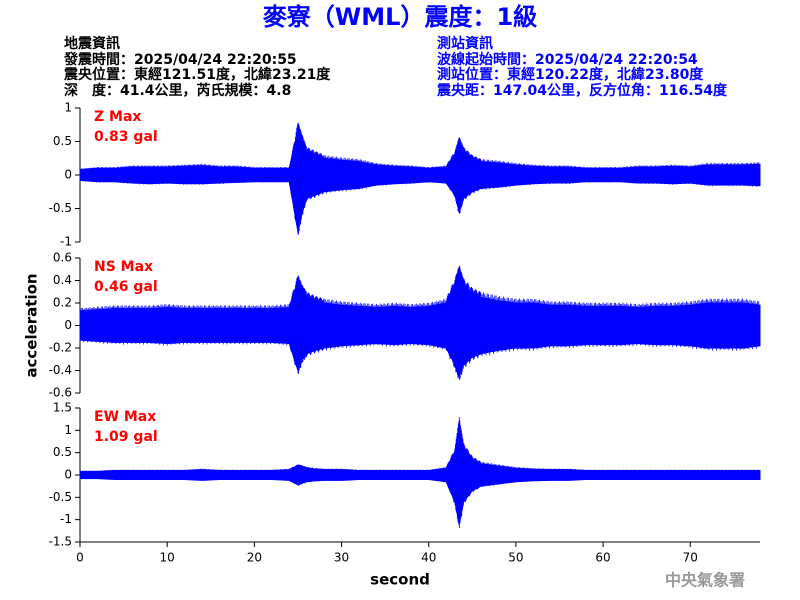 The image size is (800, 600). What do you see at coordinates (341, 558) in the screenshot?
I see `x-tick-label: 30` at bounding box center [341, 558].